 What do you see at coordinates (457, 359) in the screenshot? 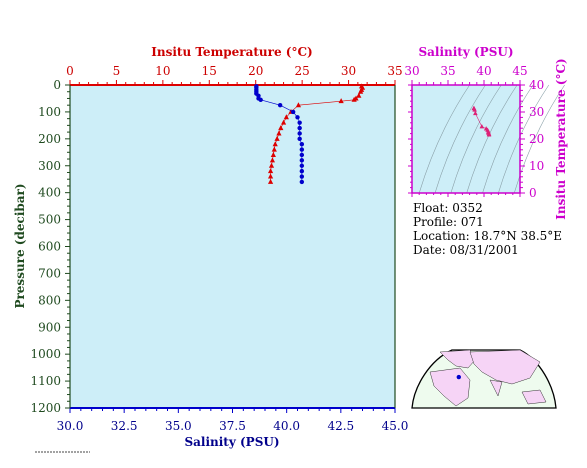
I see `map-land-europe` at bounding box center [457, 359].